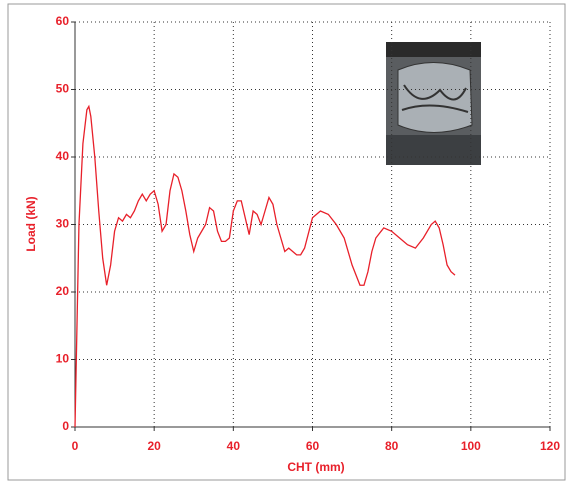 This screenshot has height=484, width=579. I want to click on x-axis-label: CHT (mm), so click(315, 467).